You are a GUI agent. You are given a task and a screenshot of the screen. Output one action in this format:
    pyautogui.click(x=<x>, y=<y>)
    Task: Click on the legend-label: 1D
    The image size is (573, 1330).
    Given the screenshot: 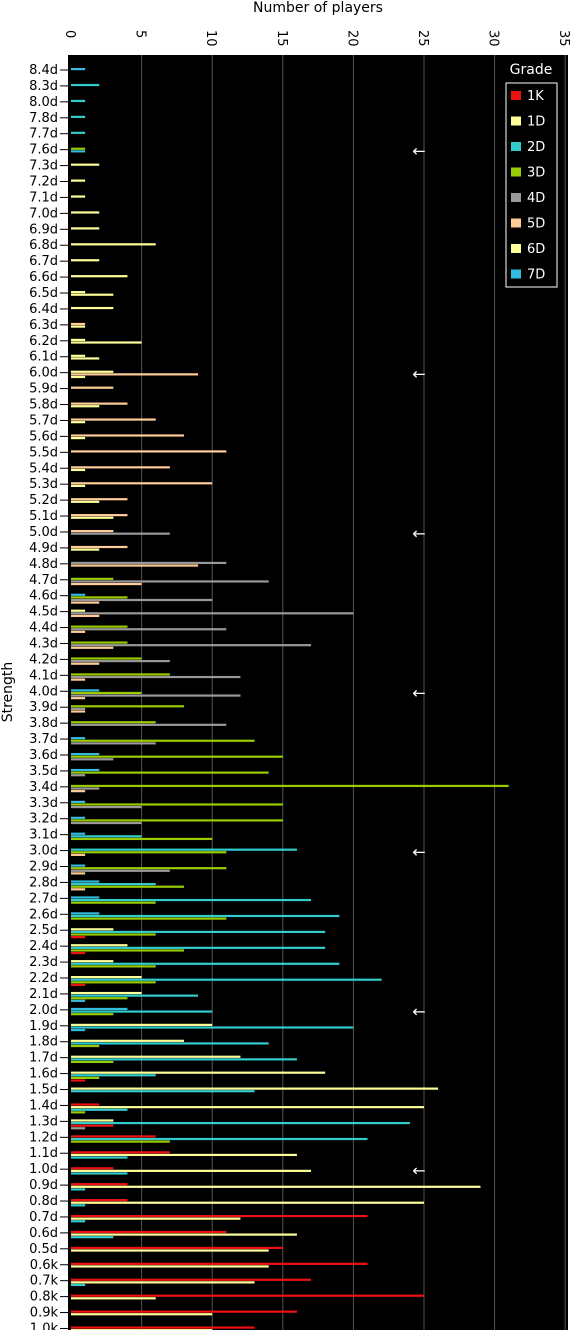 What is the action you would take?
    pyautogui.click(x=536, y=122)
    